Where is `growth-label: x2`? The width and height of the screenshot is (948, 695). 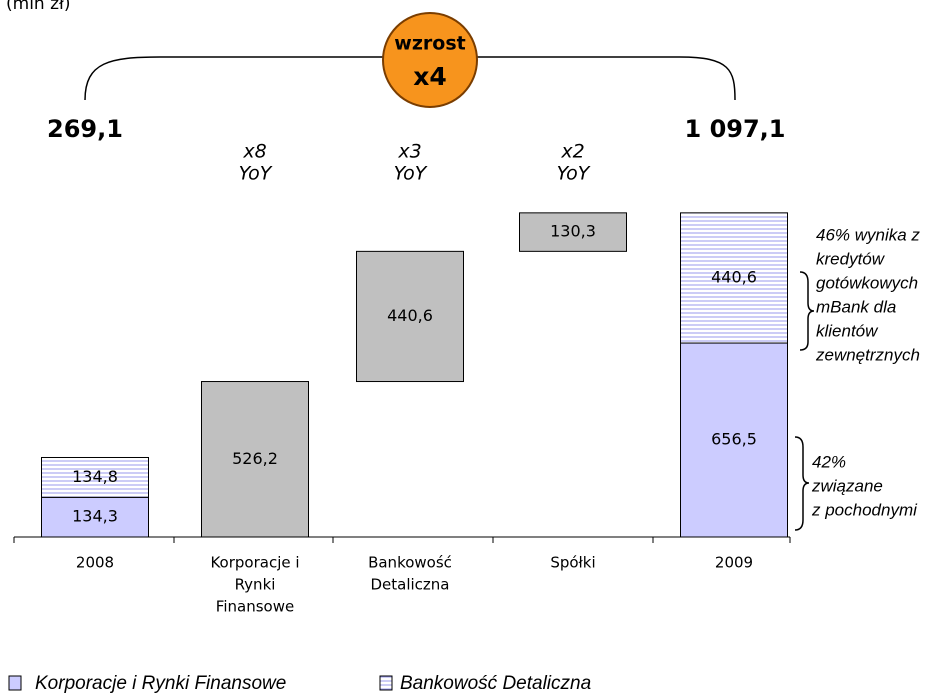
growth-label: x2 is located at coordinates (572, 152).